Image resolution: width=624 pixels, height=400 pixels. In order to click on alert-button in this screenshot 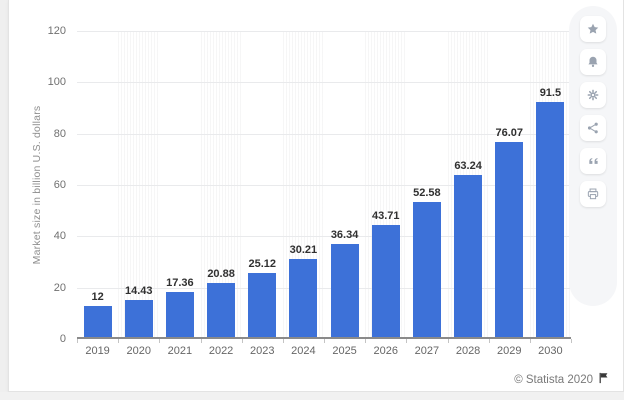, I will do `click(593, 62)`.